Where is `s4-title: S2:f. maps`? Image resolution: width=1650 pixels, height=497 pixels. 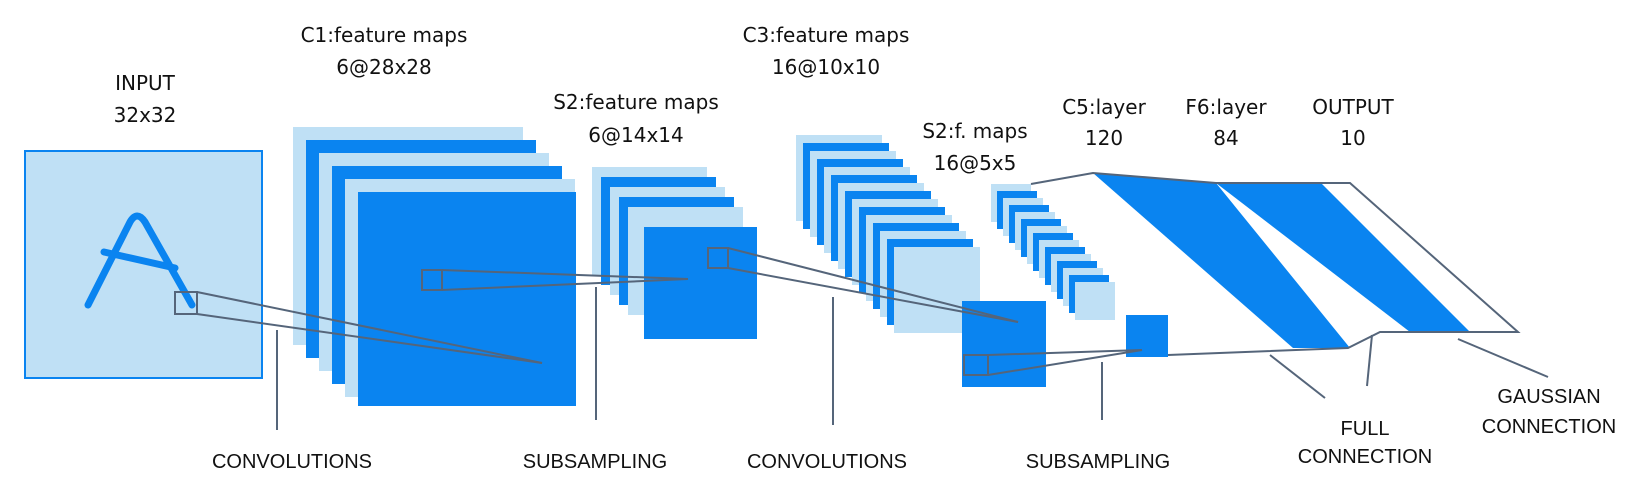
s4-title: S2:f. maps is located at coordinates (974, 131).